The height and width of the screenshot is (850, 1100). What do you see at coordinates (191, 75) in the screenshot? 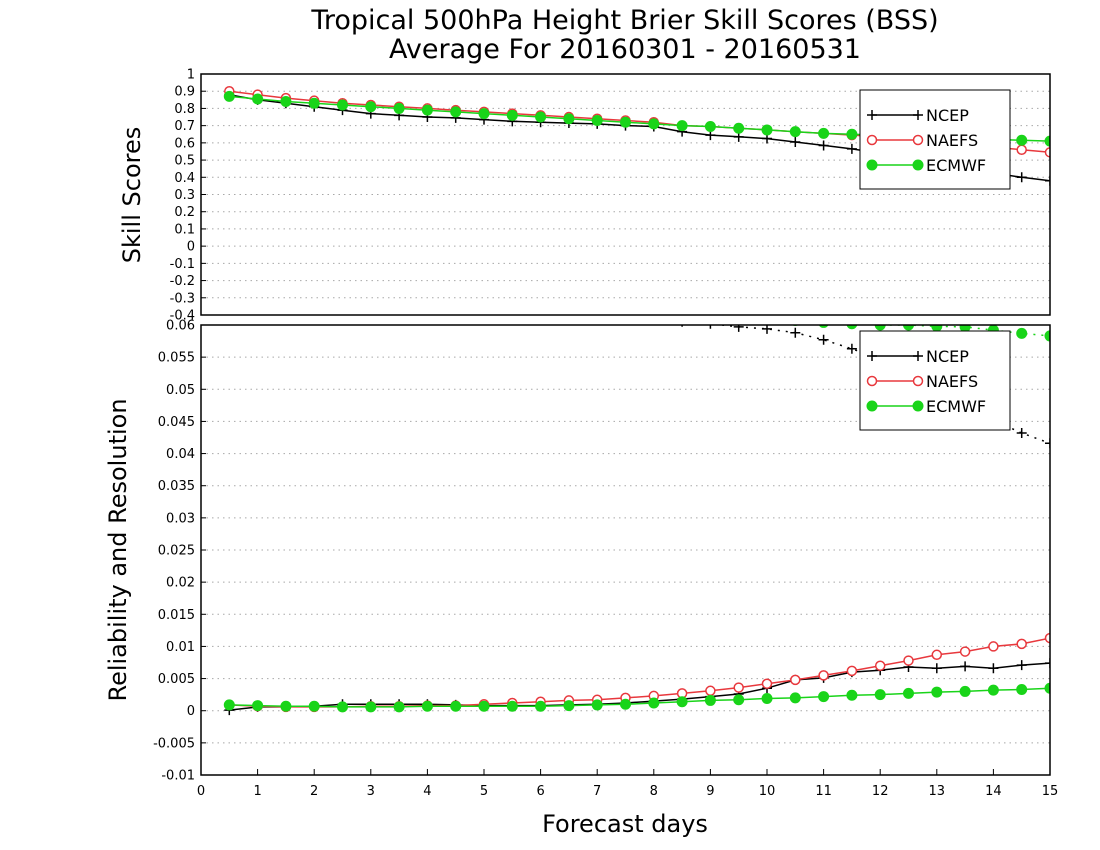
I see `top-y-tick-label: 1` at bounding box center [191, 75].